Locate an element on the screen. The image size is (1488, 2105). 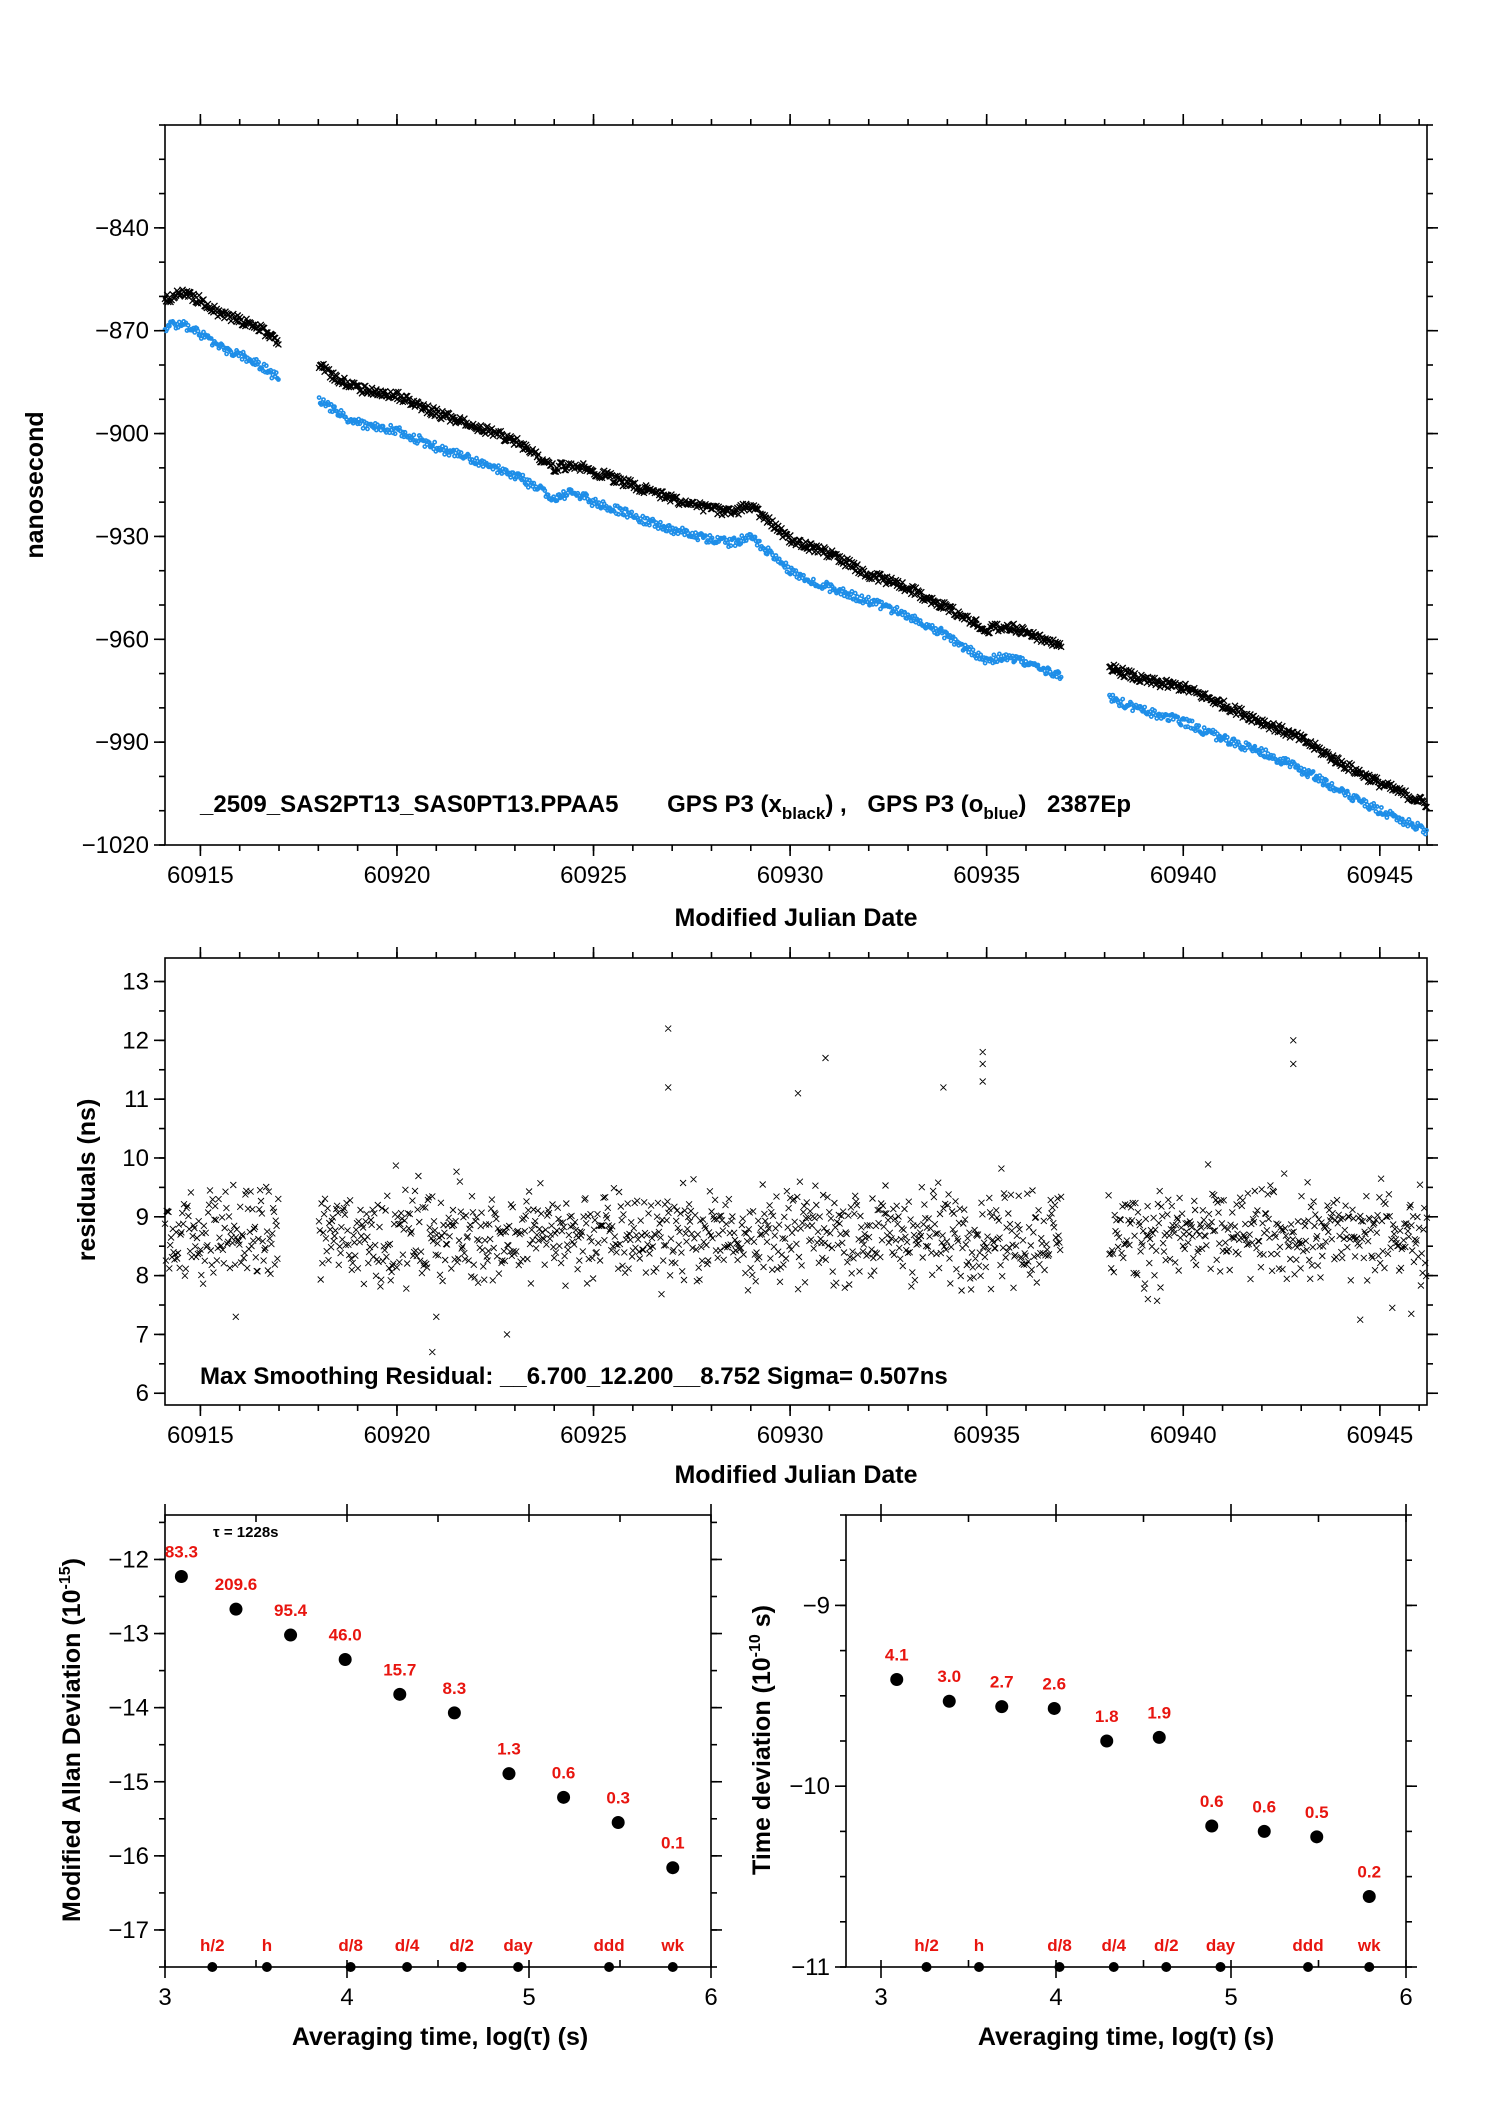
phase-x-axis-label: Modified Julian Date is located at coordinates (795, 918).